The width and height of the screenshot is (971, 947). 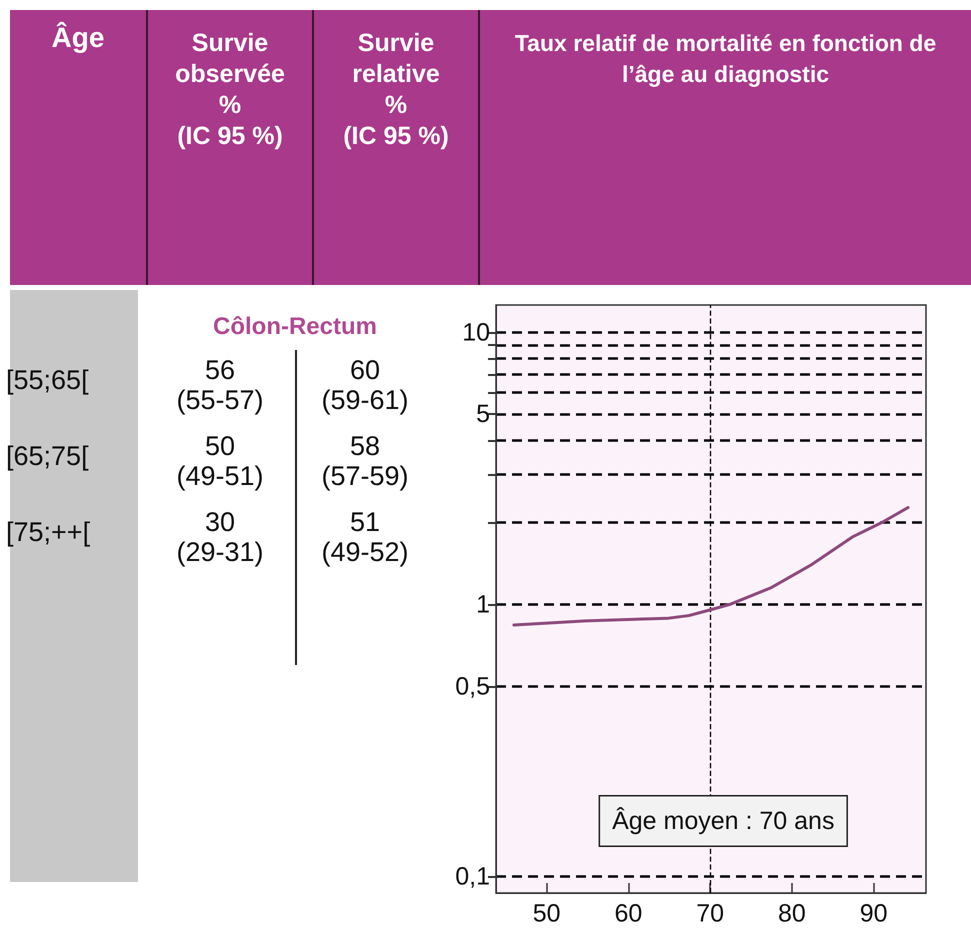 What do you see at coordinates (365, 461) in the screenshot?
I see `text: 58 (57-59)` at bounding box center [365, 461].